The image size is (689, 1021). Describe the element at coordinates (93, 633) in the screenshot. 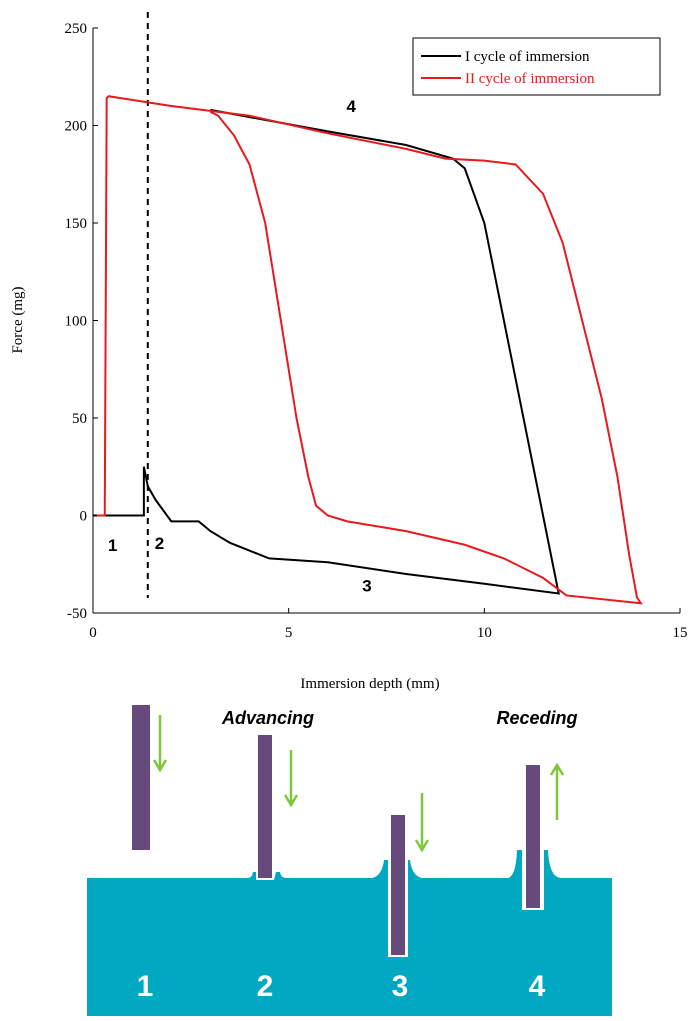

I see `x-tick-label: 0` at that location.